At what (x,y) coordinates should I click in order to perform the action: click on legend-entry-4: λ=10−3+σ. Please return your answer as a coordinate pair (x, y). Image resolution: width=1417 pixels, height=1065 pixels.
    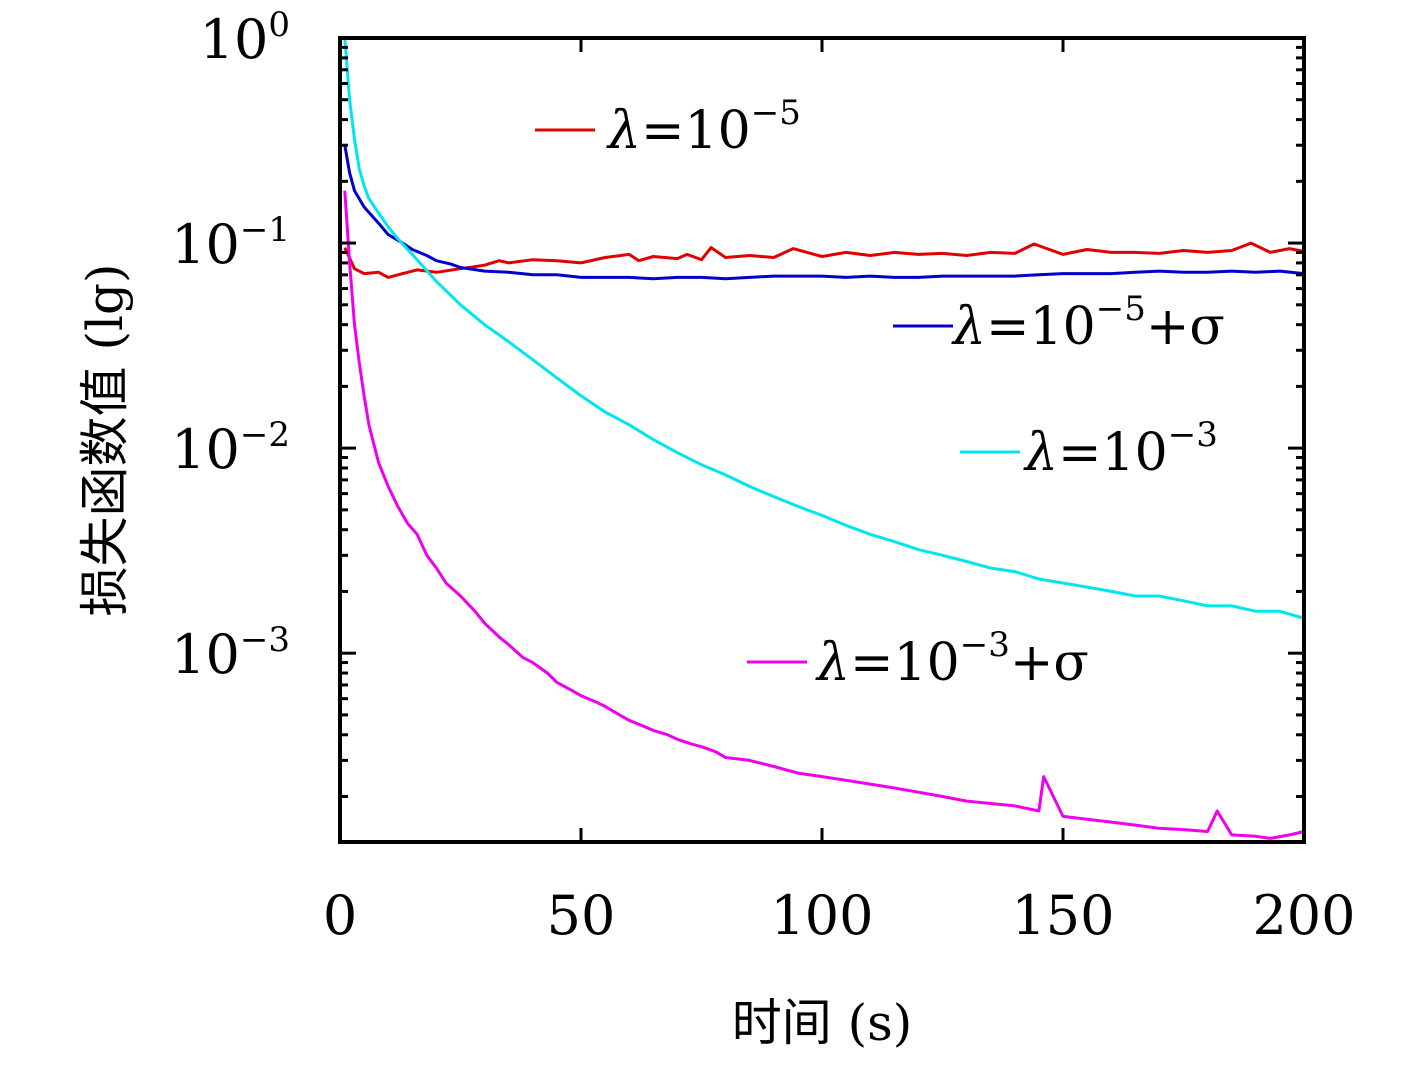
    Looking at the image, I should click on (918, 659).